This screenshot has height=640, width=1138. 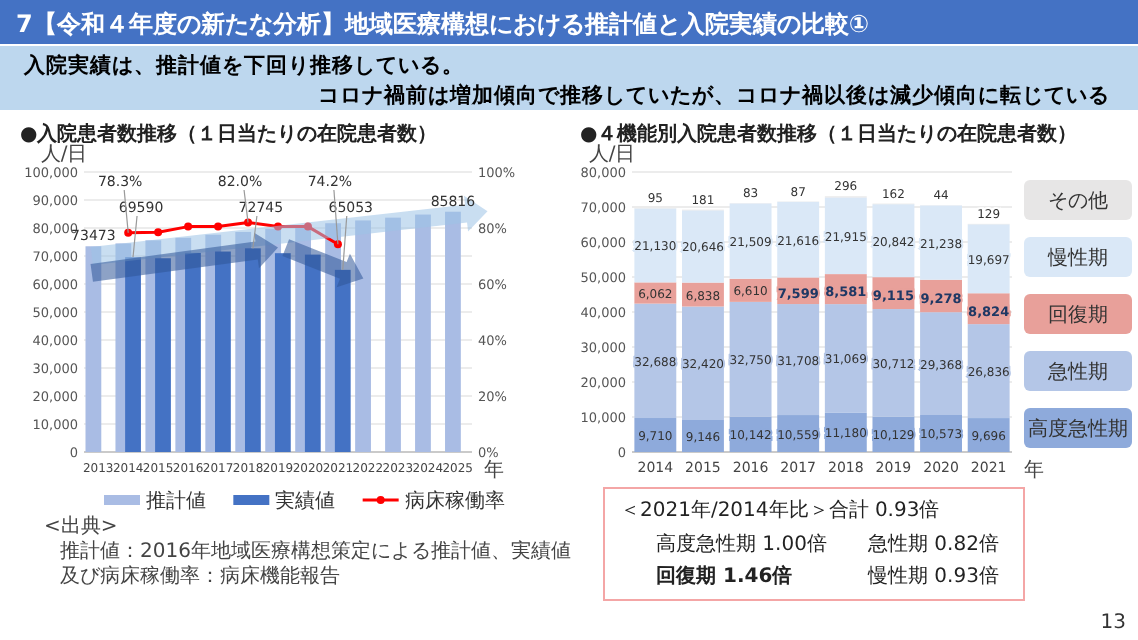 I want to click on legend-label: 実績値, so click(x=305, y=501).